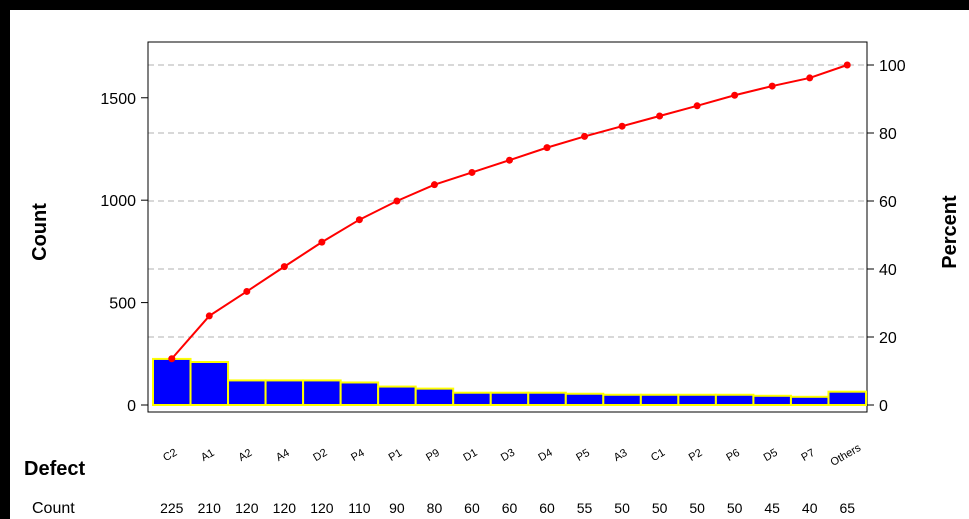 The height and width of the screenshot is (519, 969). Describe the element at coordinates (396, 455) in the screenshot. I see `category-label: P1` at that location.